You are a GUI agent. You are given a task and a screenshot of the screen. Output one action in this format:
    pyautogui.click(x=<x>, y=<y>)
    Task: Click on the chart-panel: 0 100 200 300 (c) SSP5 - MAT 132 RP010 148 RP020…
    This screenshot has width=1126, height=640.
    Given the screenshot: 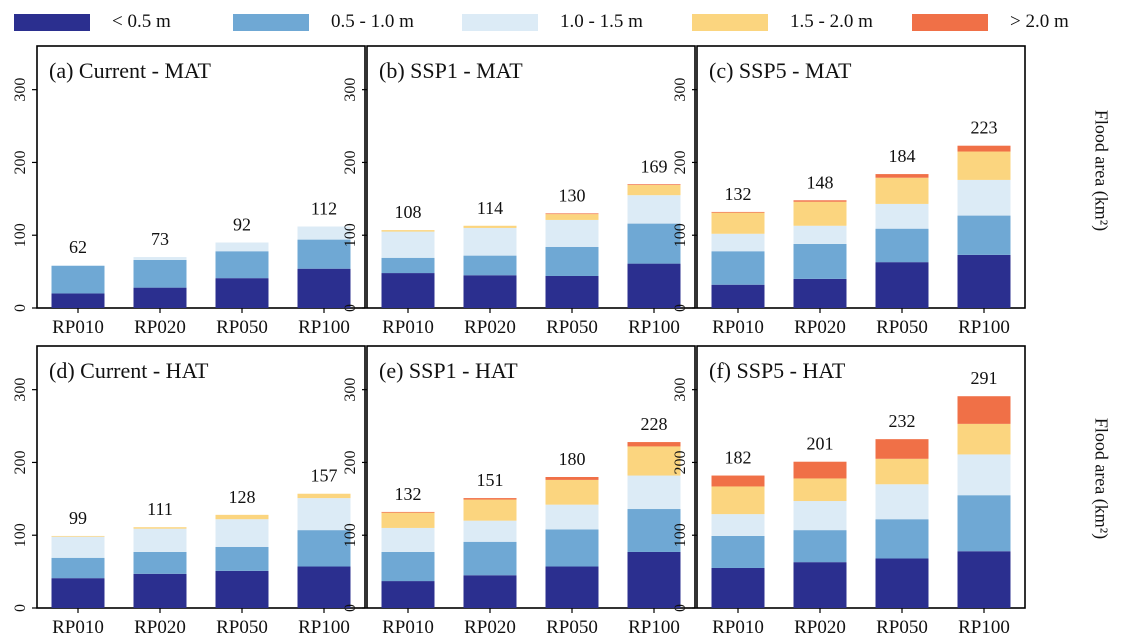 What is the action you would take?
    pyautogui.click(x=849, y=191)
    